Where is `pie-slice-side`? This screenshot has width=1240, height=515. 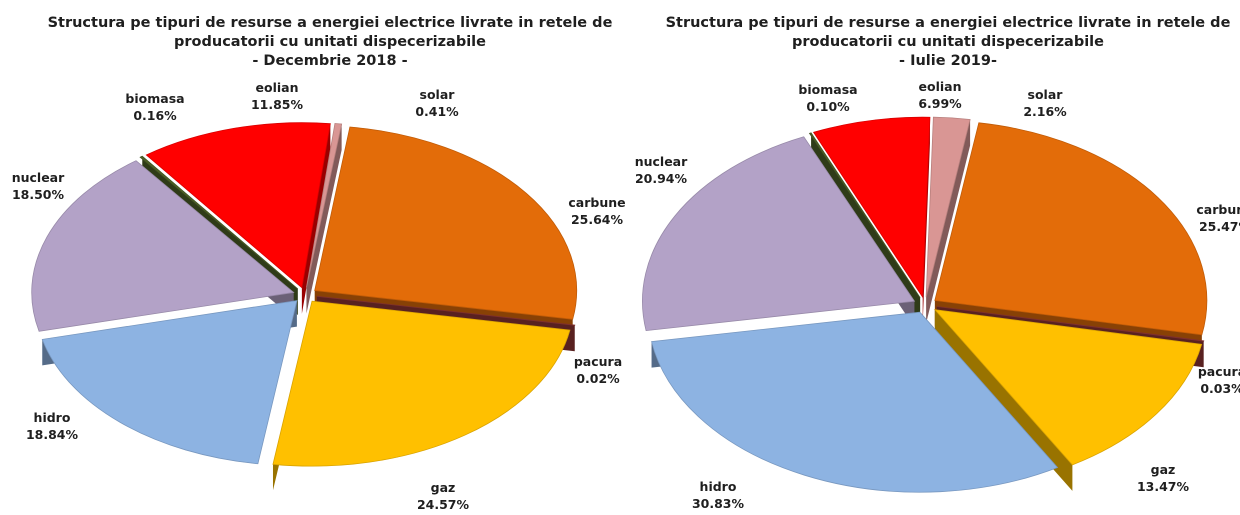
pie-slice-side is located at coordinates (324, 218).